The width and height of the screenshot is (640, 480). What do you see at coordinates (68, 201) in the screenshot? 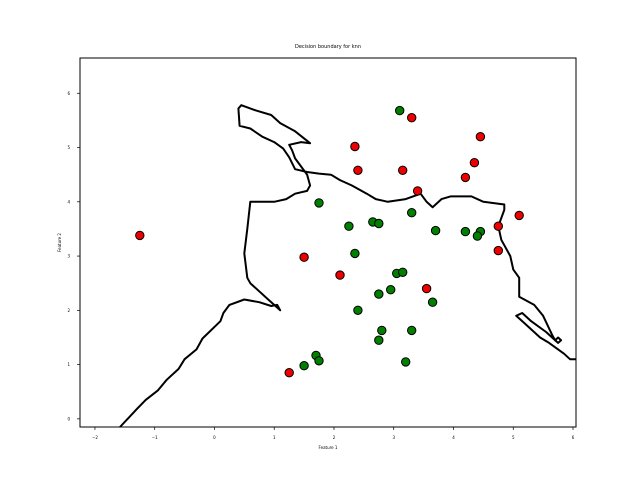
I see `y-tick-label-4: 4` at bounding box center [68, 201].